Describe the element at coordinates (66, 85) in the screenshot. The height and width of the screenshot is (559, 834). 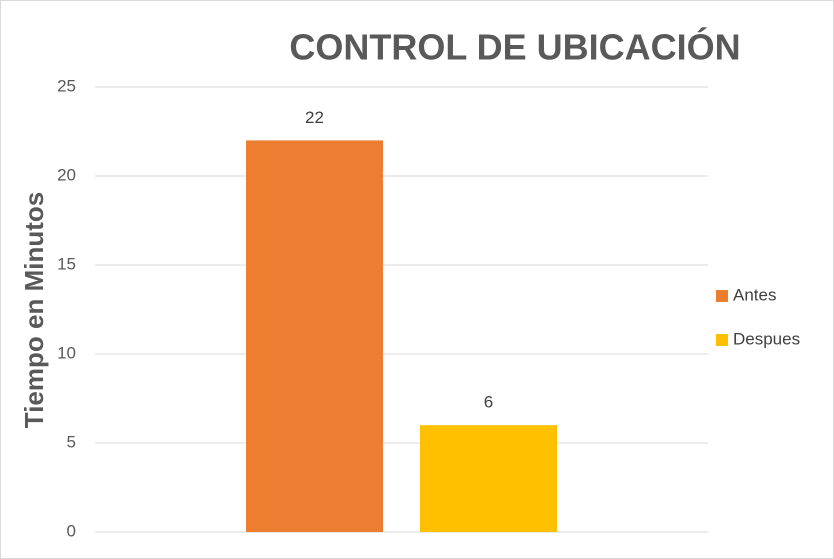
I see `y-tick-label: 25` at that location.